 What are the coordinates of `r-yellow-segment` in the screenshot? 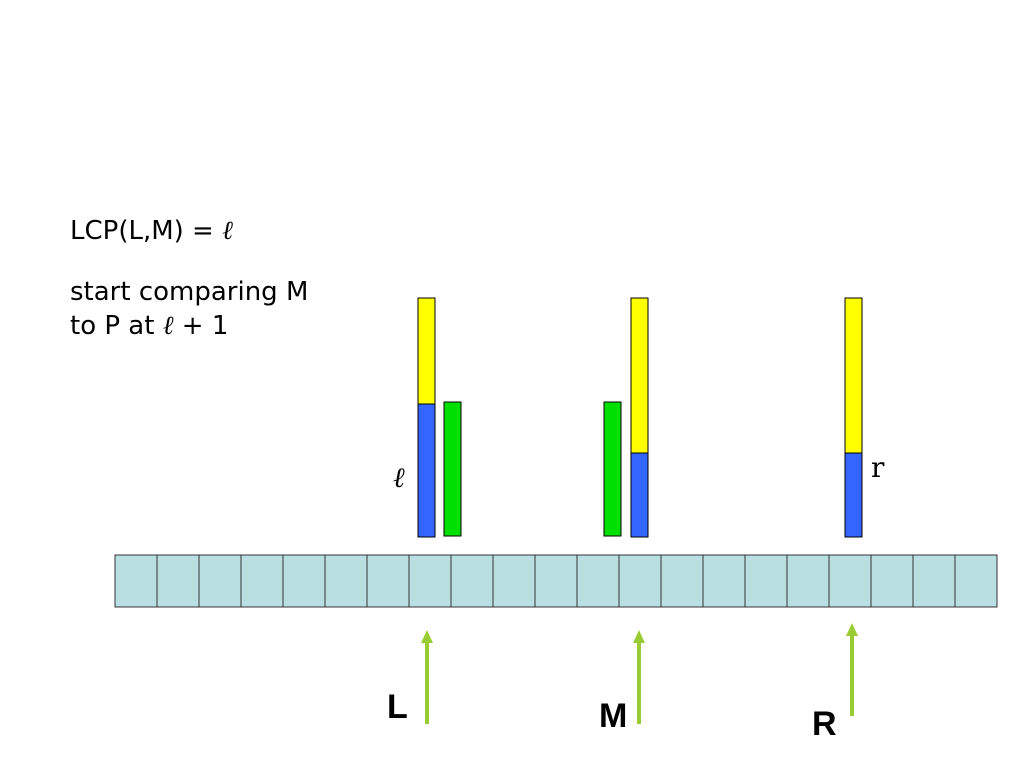 It's located at (853, 375).